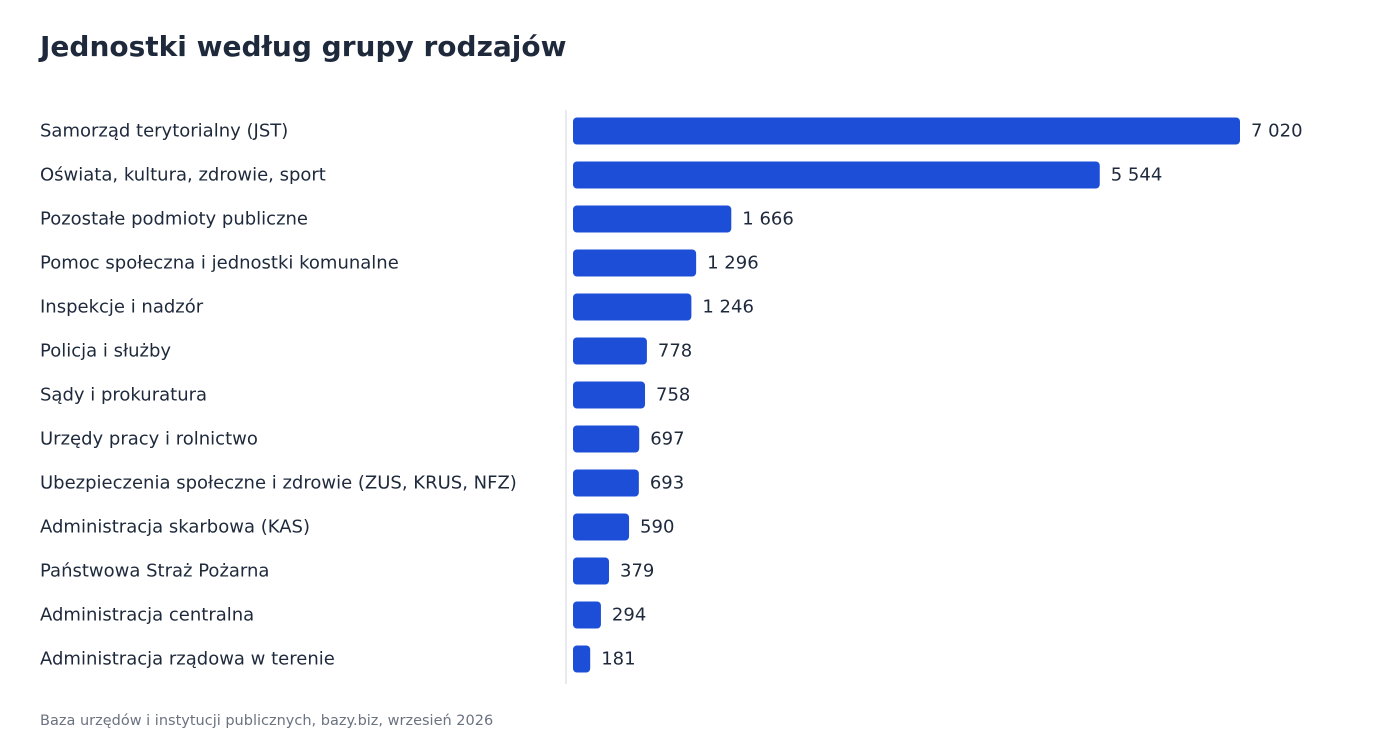  I want to click on value-label: 1 666, so click(768, 219).